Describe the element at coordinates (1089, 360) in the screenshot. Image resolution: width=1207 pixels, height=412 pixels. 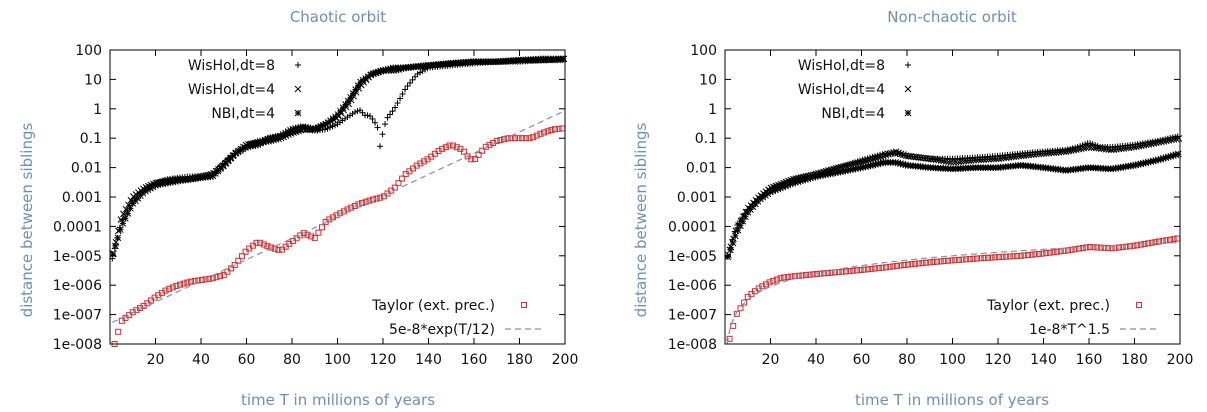
I see `x-tick-label: 160` at that location.